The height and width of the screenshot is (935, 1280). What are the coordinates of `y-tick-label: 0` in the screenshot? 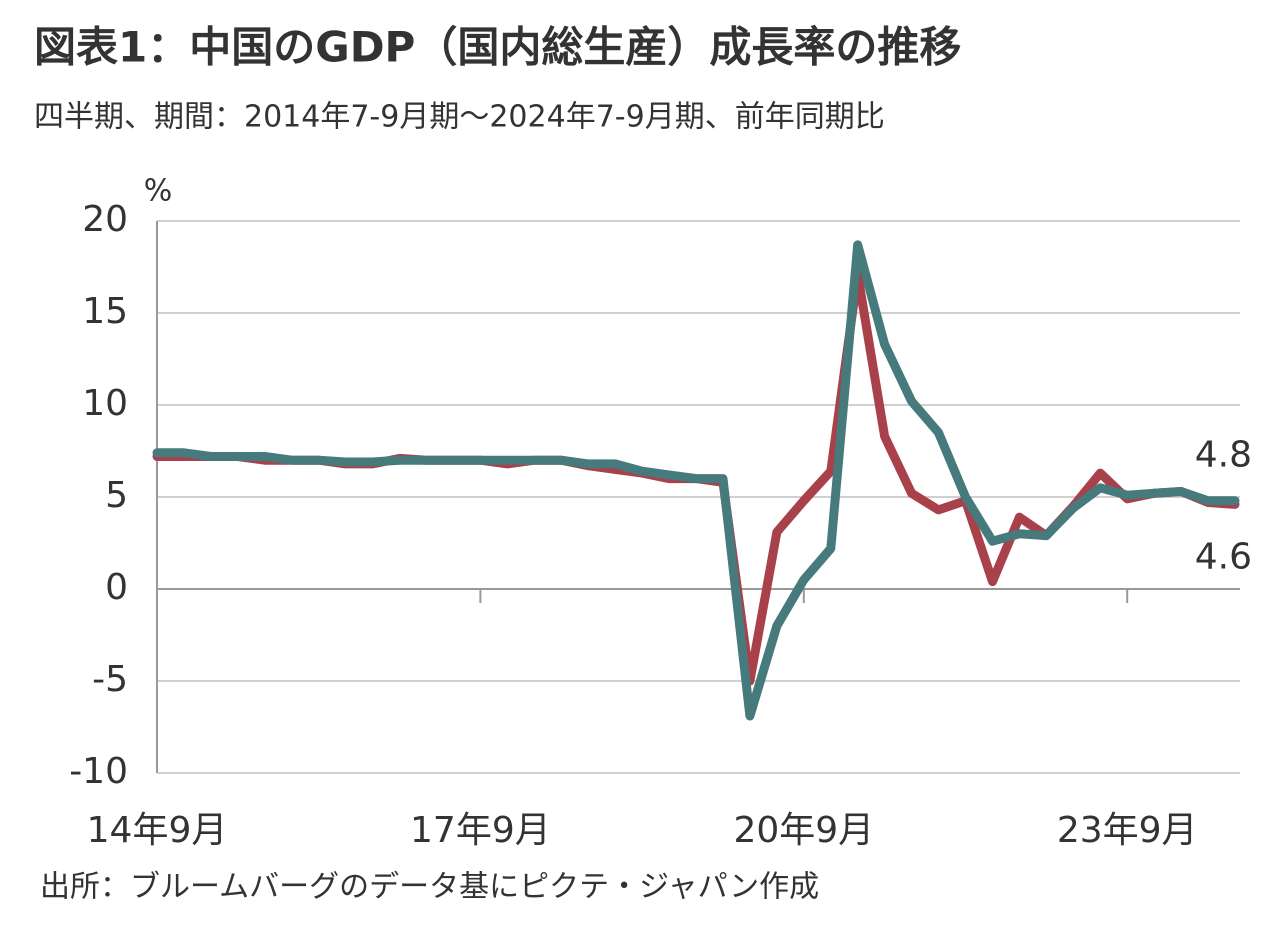 It's located at (116, 587).